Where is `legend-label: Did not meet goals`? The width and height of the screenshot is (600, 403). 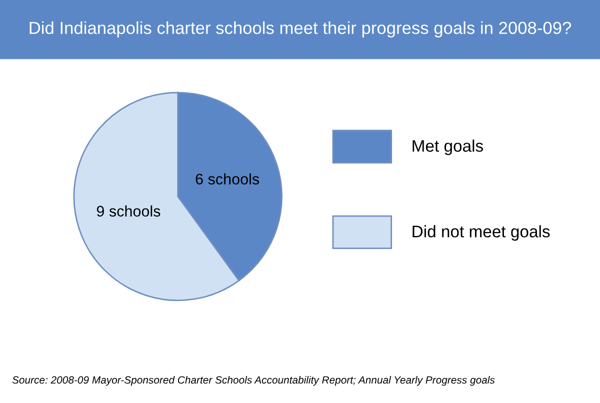
legend-label: Did not meet goals is located at coordinates (481, 233).